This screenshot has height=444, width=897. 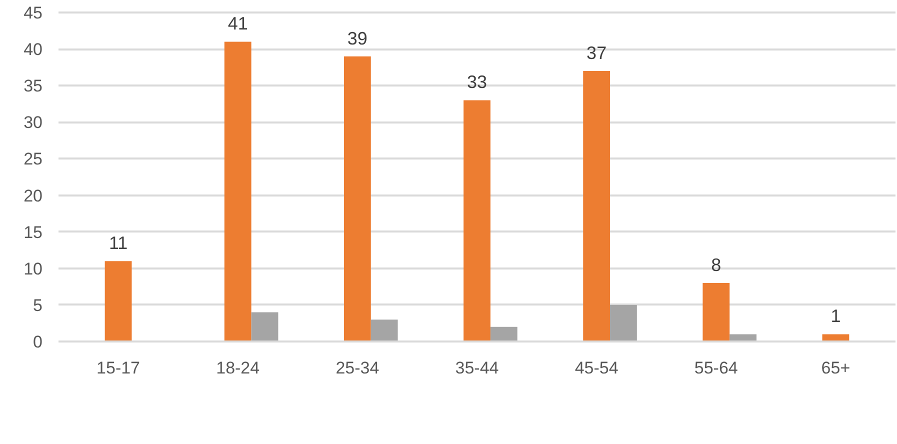 I want to click on y-tick-label: 40, so click(x=33, y=50).